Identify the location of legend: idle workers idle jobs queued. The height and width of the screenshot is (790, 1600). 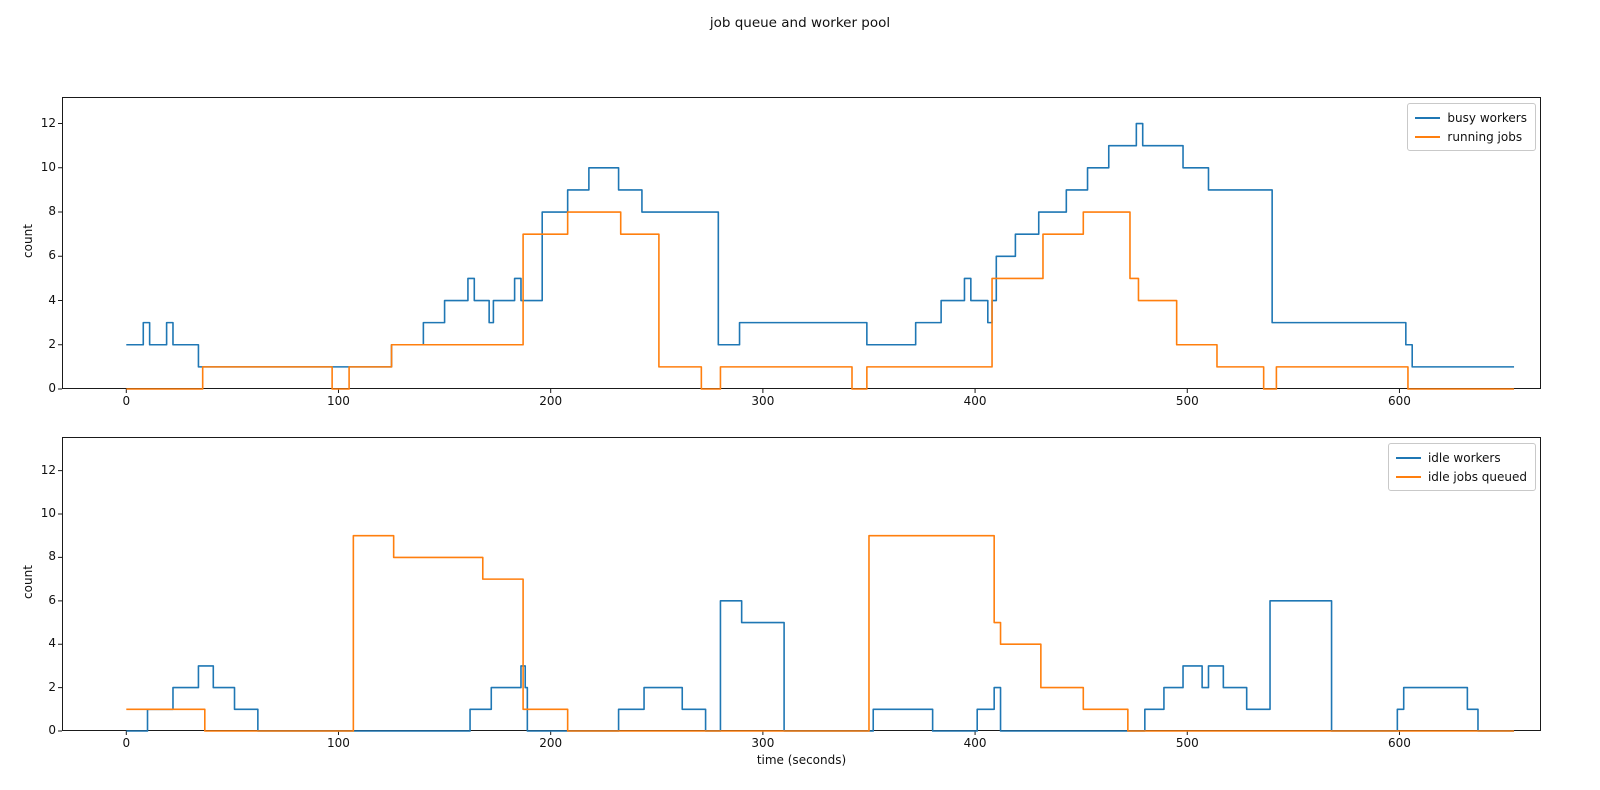
(1461, 467).